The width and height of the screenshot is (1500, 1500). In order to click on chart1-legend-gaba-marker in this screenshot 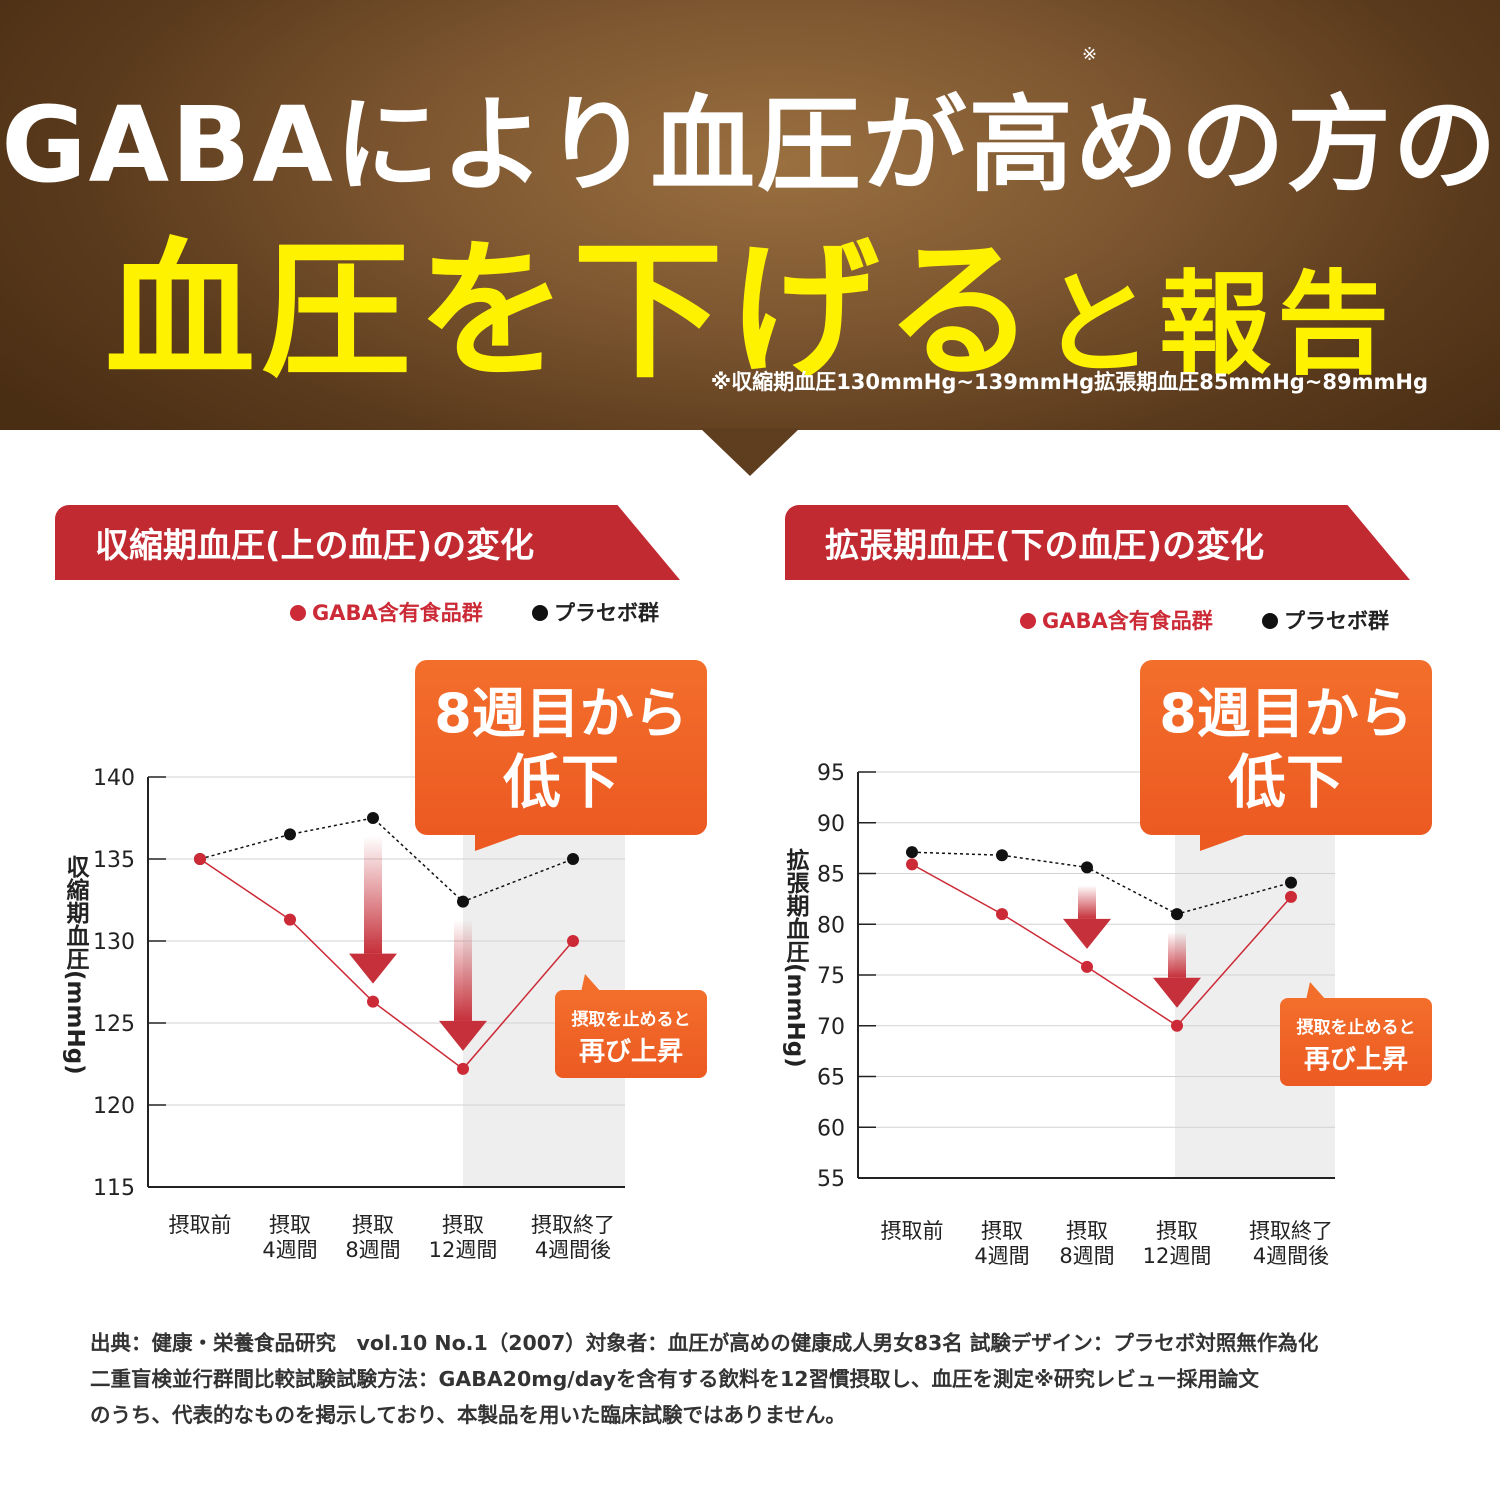, I will do `click(298, 613)`.